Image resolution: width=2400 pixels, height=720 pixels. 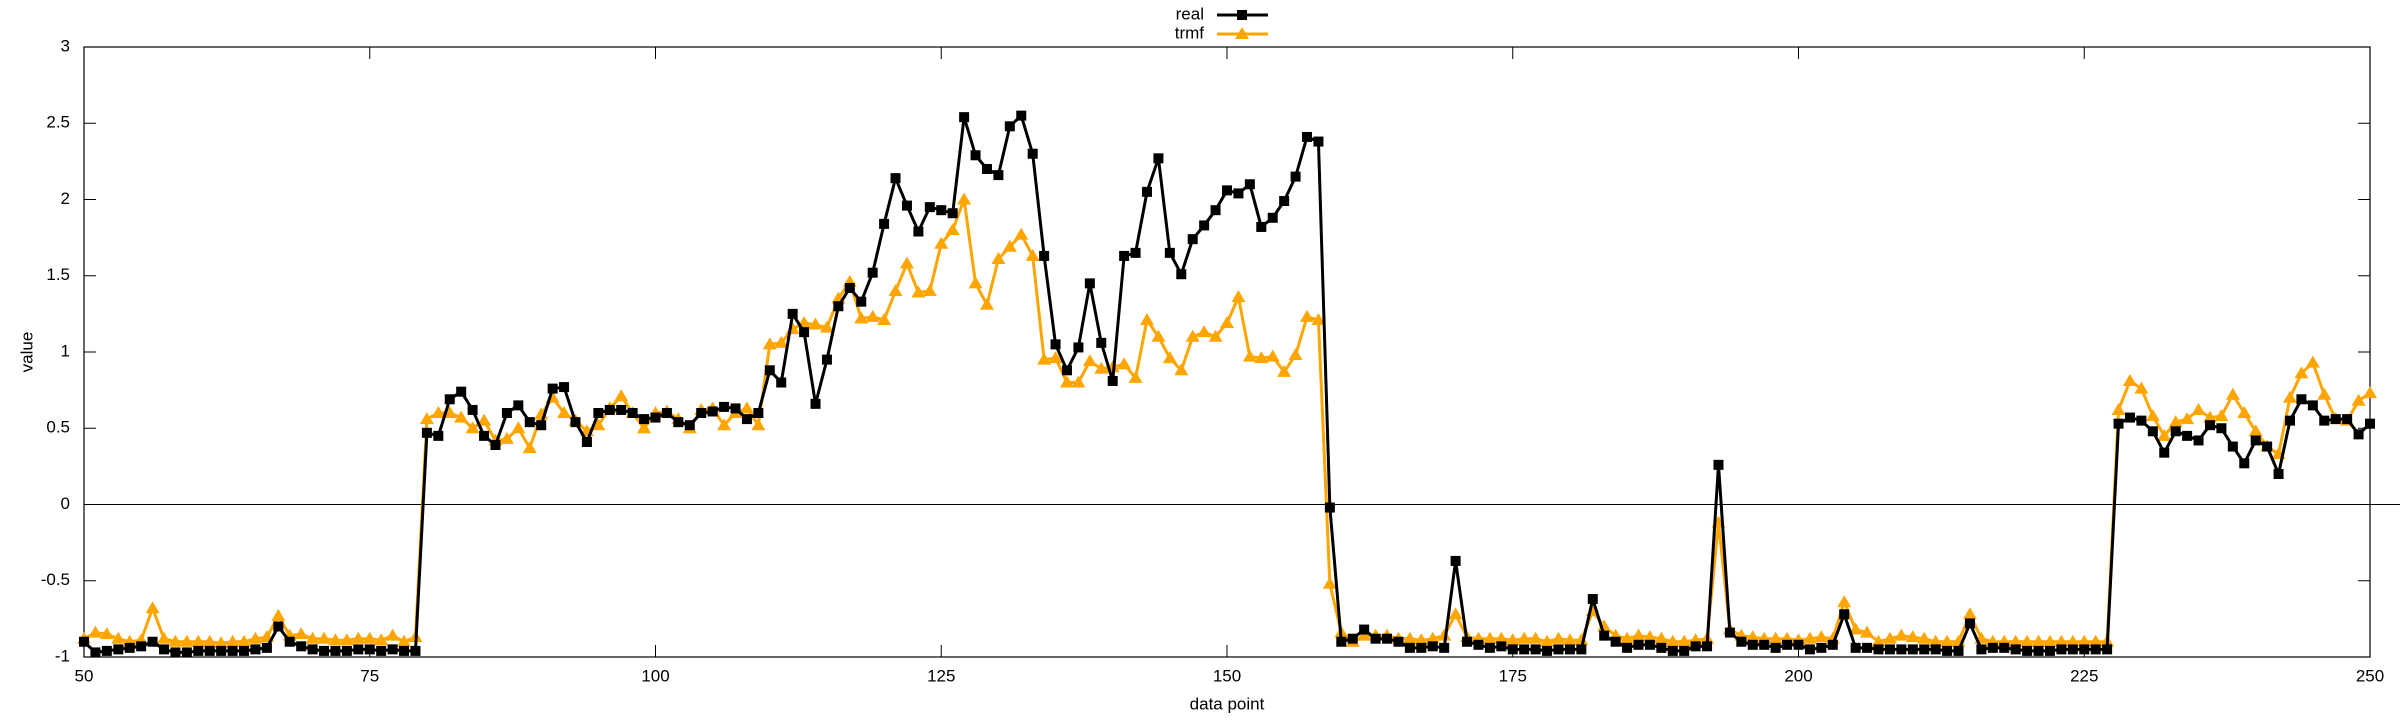 I want to click on legend-label: trmf, so click(x=1190, y=32).